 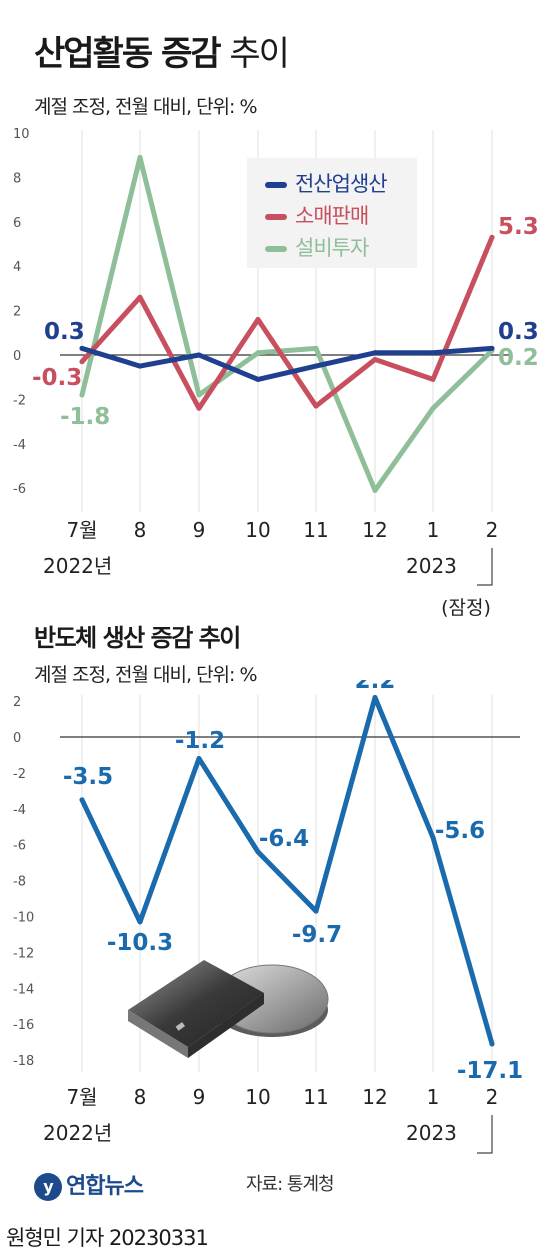 I want to click on data-label: 2.2, so click(x=375, y=687).